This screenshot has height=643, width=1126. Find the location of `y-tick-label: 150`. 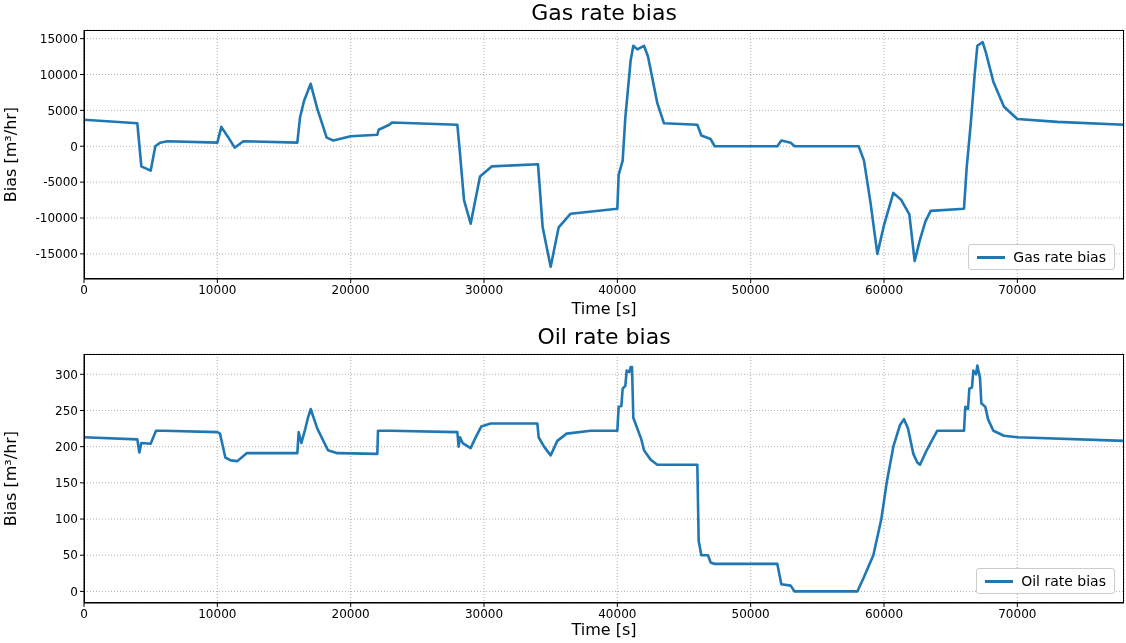

y-tick-label: 150 is located at coordinates (66, 483).